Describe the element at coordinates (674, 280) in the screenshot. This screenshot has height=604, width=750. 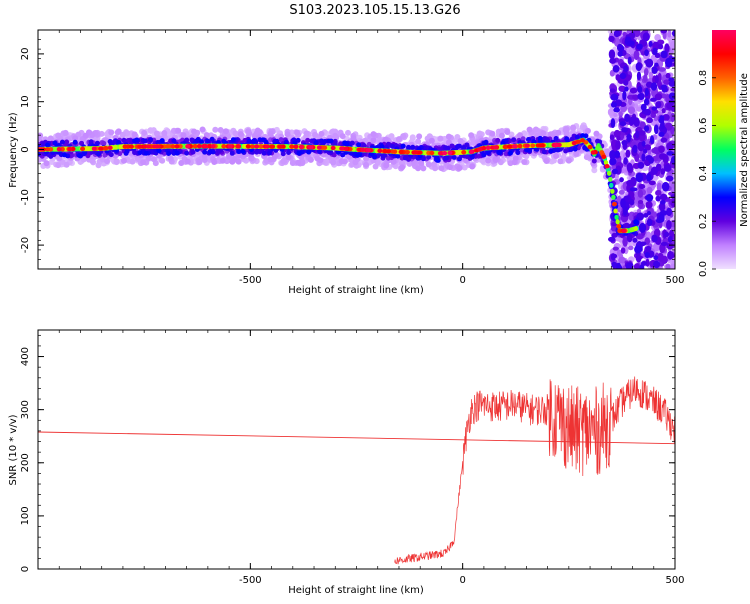
I see `spectrogram-xtick-label: 500` at that location.